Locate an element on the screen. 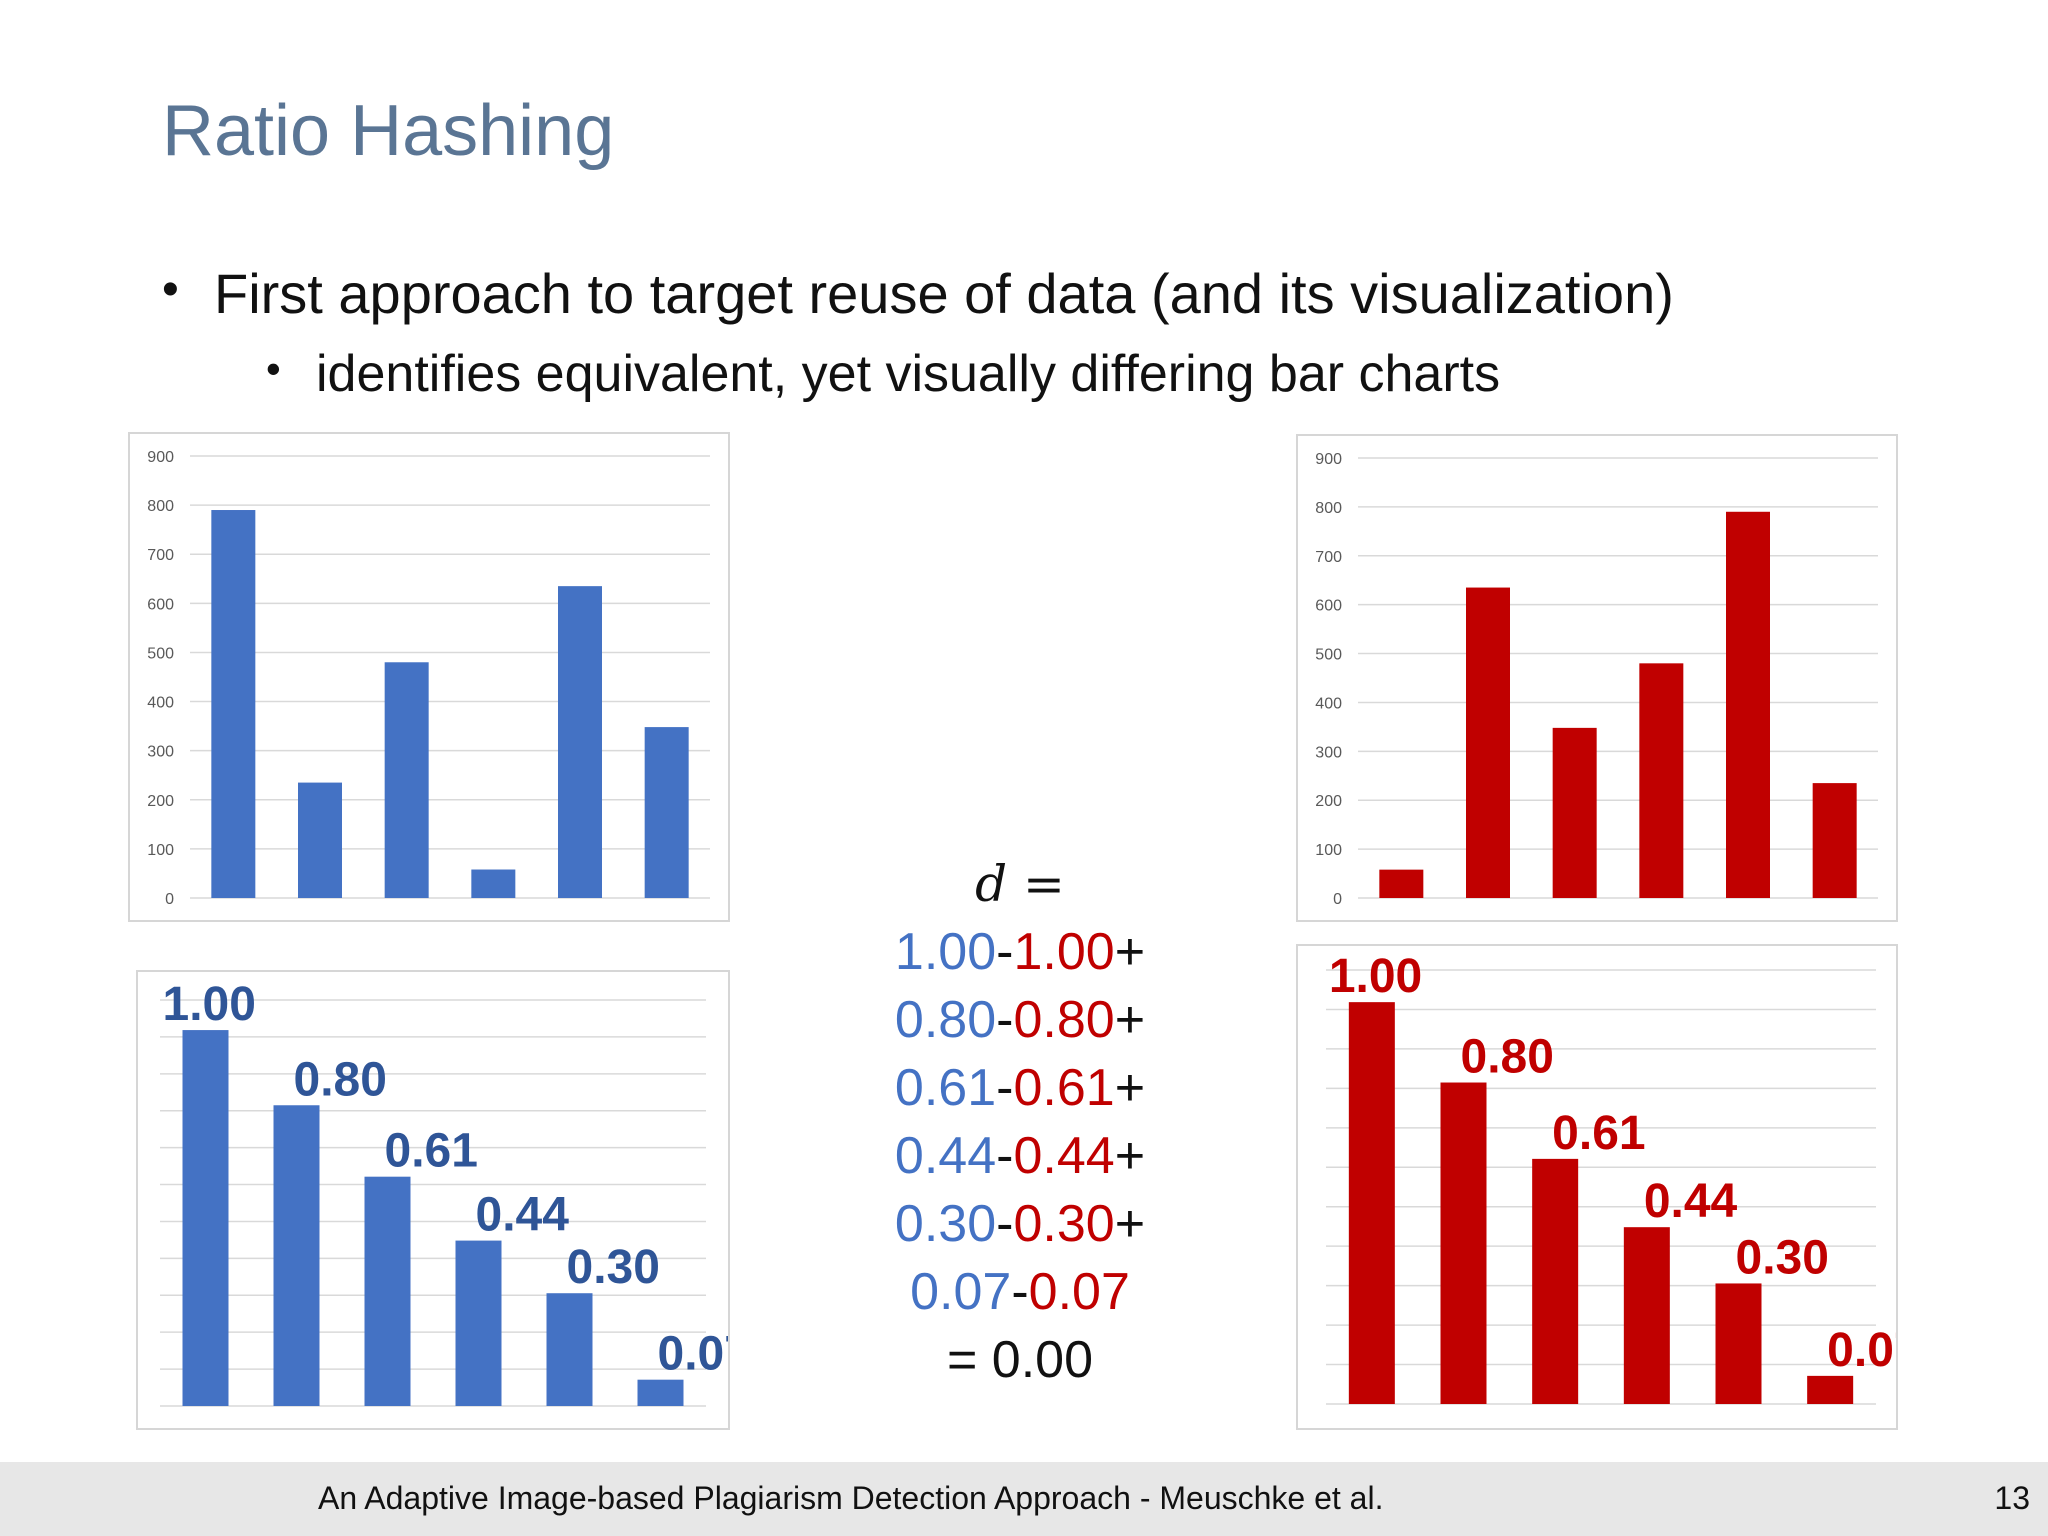 Image resolution: width=2048 pixels, height=1536 pixels. term-red-value: 0.61 is located at coordinates (1064, 1088).